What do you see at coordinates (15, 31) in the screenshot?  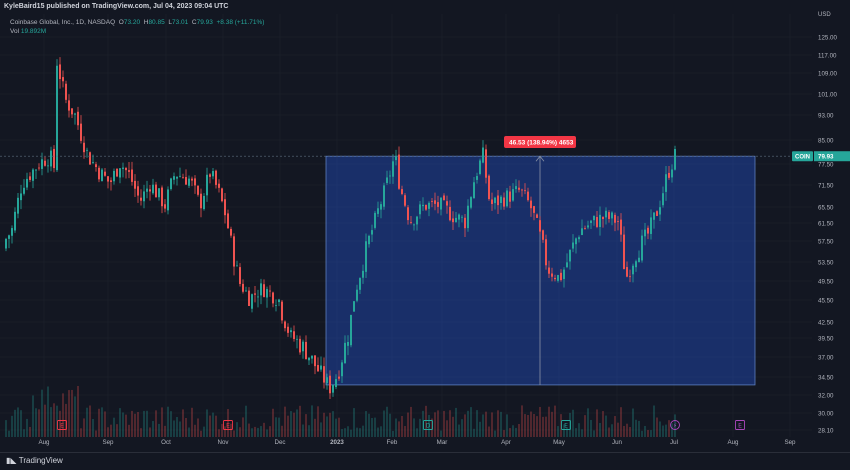 I see `volume-label: Vol` at bounding box center [15, 31].